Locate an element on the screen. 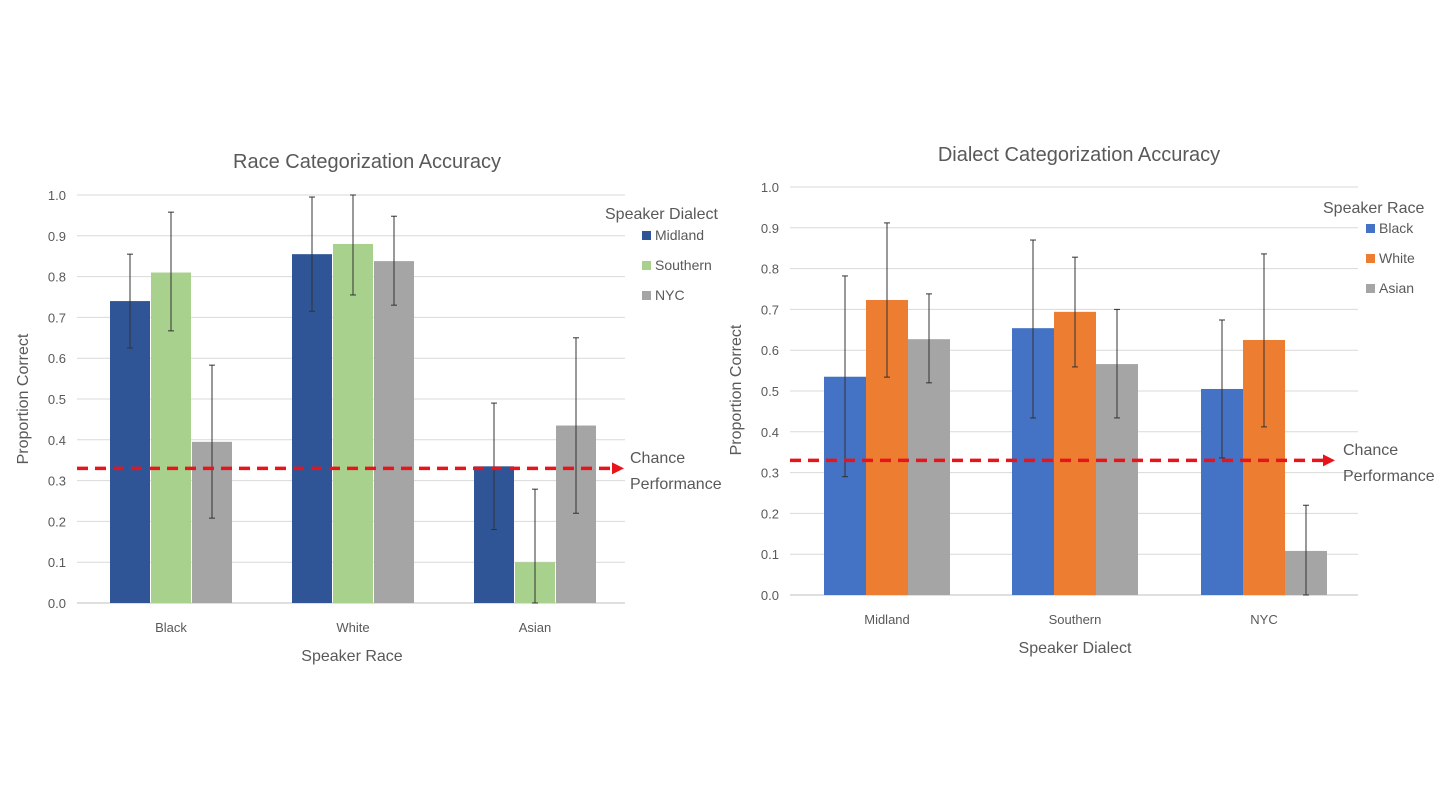 The height and width of the screenshot is (810, 1440). legend-title: Speaker Race is located at coordinates (1373, 208).